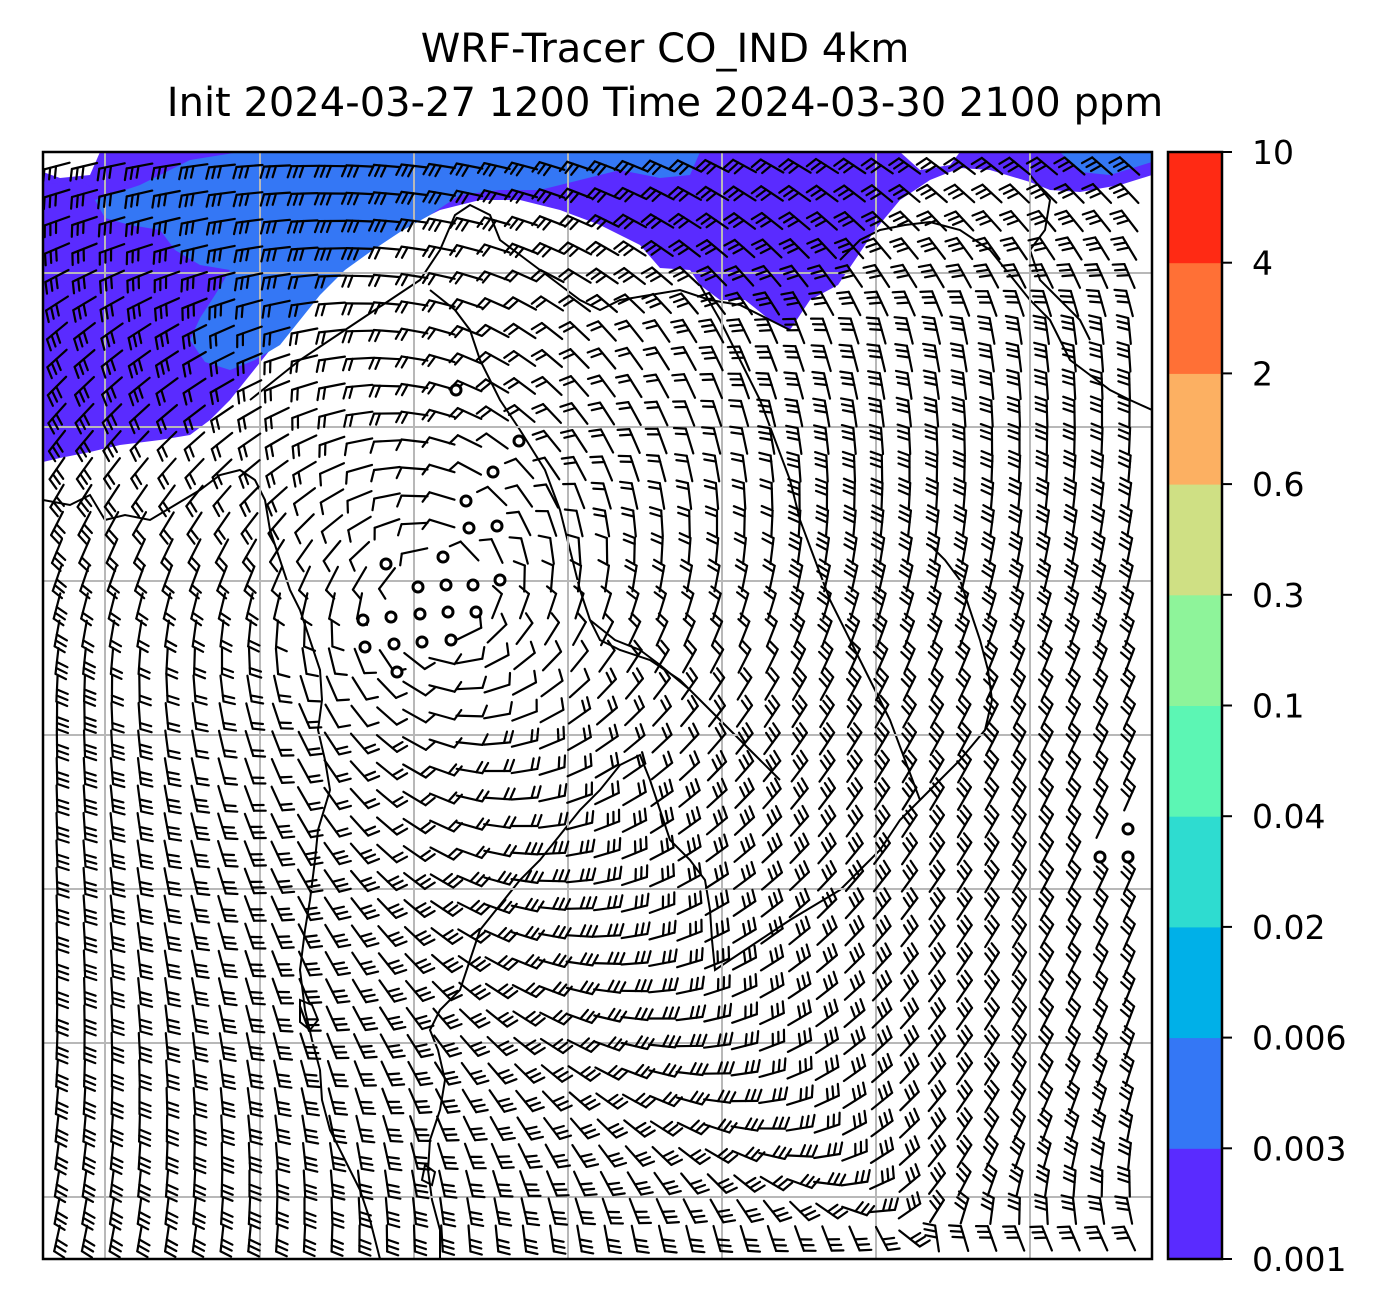 Image resolution: width=1400 pixels, height=1313 pixels. I want to click on colorbar-tick-label: 0.02, so click(1288, 927).